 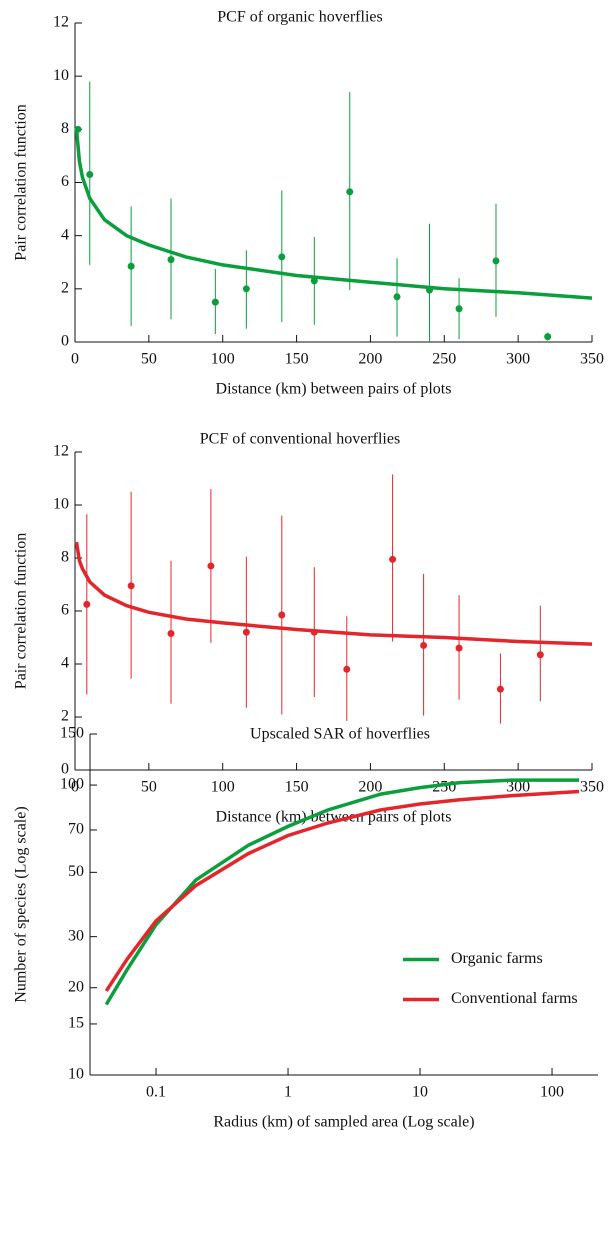 What do you see at coordinates (76, 1023) in the screenshot?
I see `y-tick-label: 15` at bounding box center [76, 1023].